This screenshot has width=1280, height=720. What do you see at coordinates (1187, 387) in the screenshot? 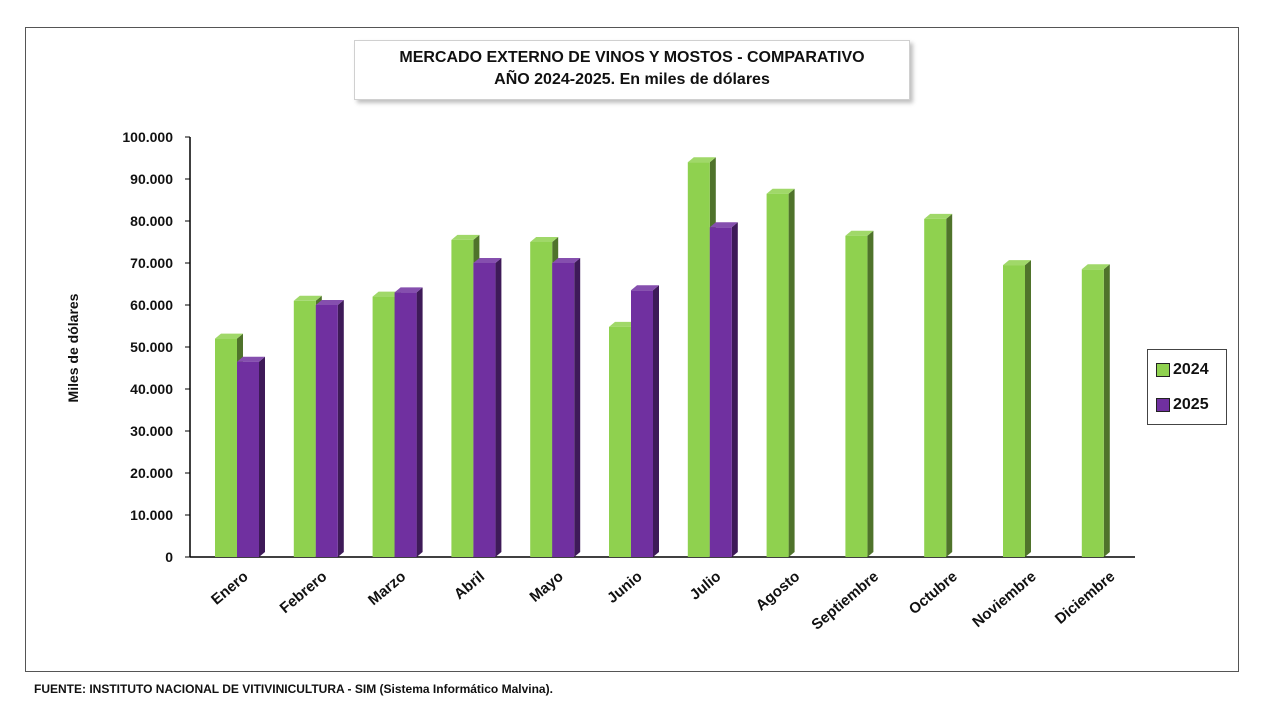
I see `chart-legend: 2024 2025` at bounding box center [1187, 387].